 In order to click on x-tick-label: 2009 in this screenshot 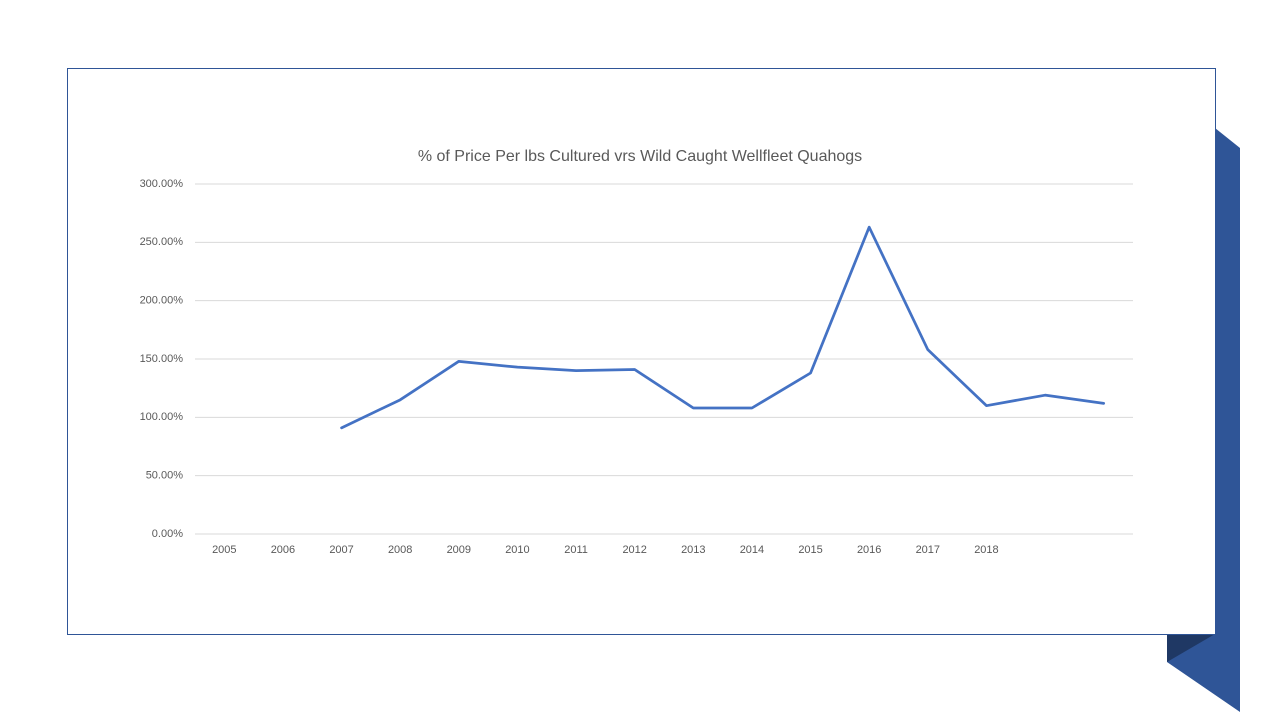, I will do `click(459, 550)`.